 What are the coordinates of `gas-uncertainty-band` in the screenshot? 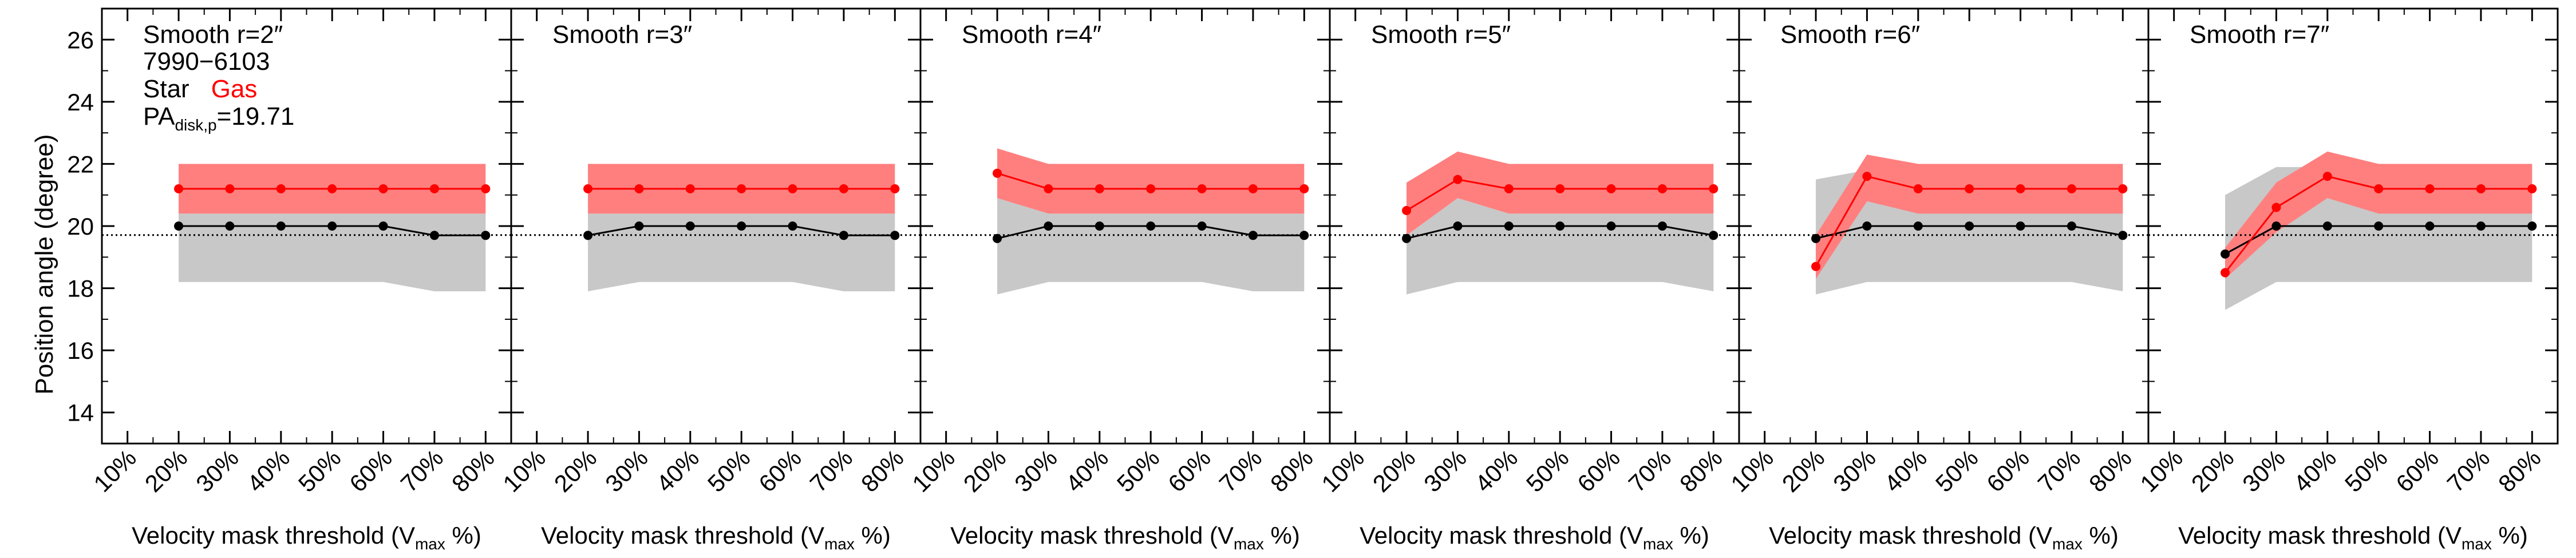 It's located at (1560, 193).